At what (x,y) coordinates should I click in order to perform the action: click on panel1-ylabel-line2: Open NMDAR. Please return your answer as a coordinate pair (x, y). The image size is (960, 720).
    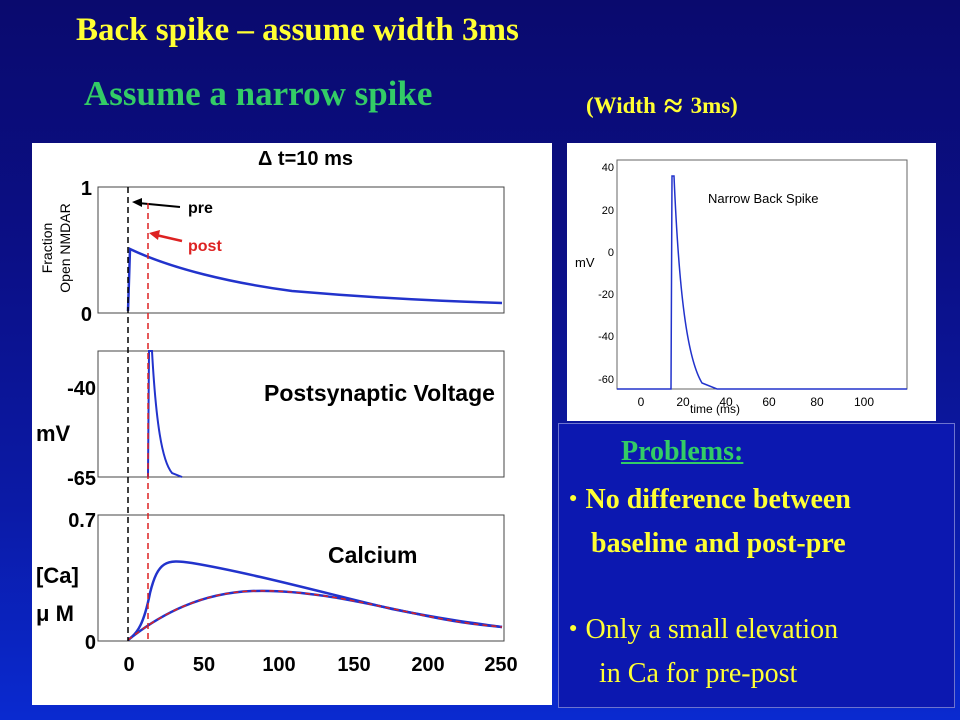
    Looking at the image, I should click on (65, 247).